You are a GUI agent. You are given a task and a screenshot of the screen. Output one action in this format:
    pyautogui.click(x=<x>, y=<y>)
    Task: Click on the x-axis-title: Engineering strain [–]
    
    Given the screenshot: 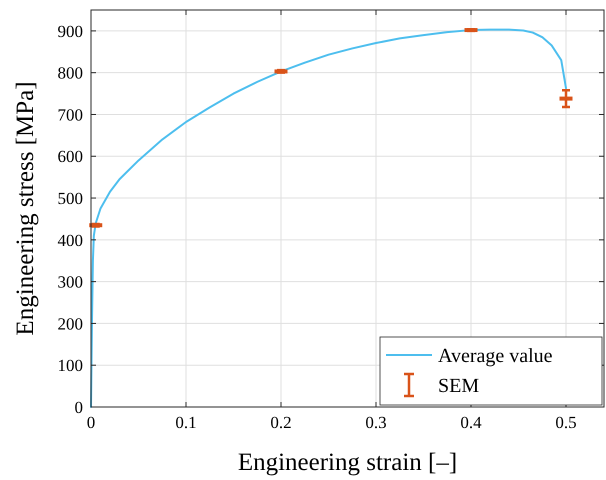 What is the action you would take?
    pyautogui.click(x=348, y=462)
    